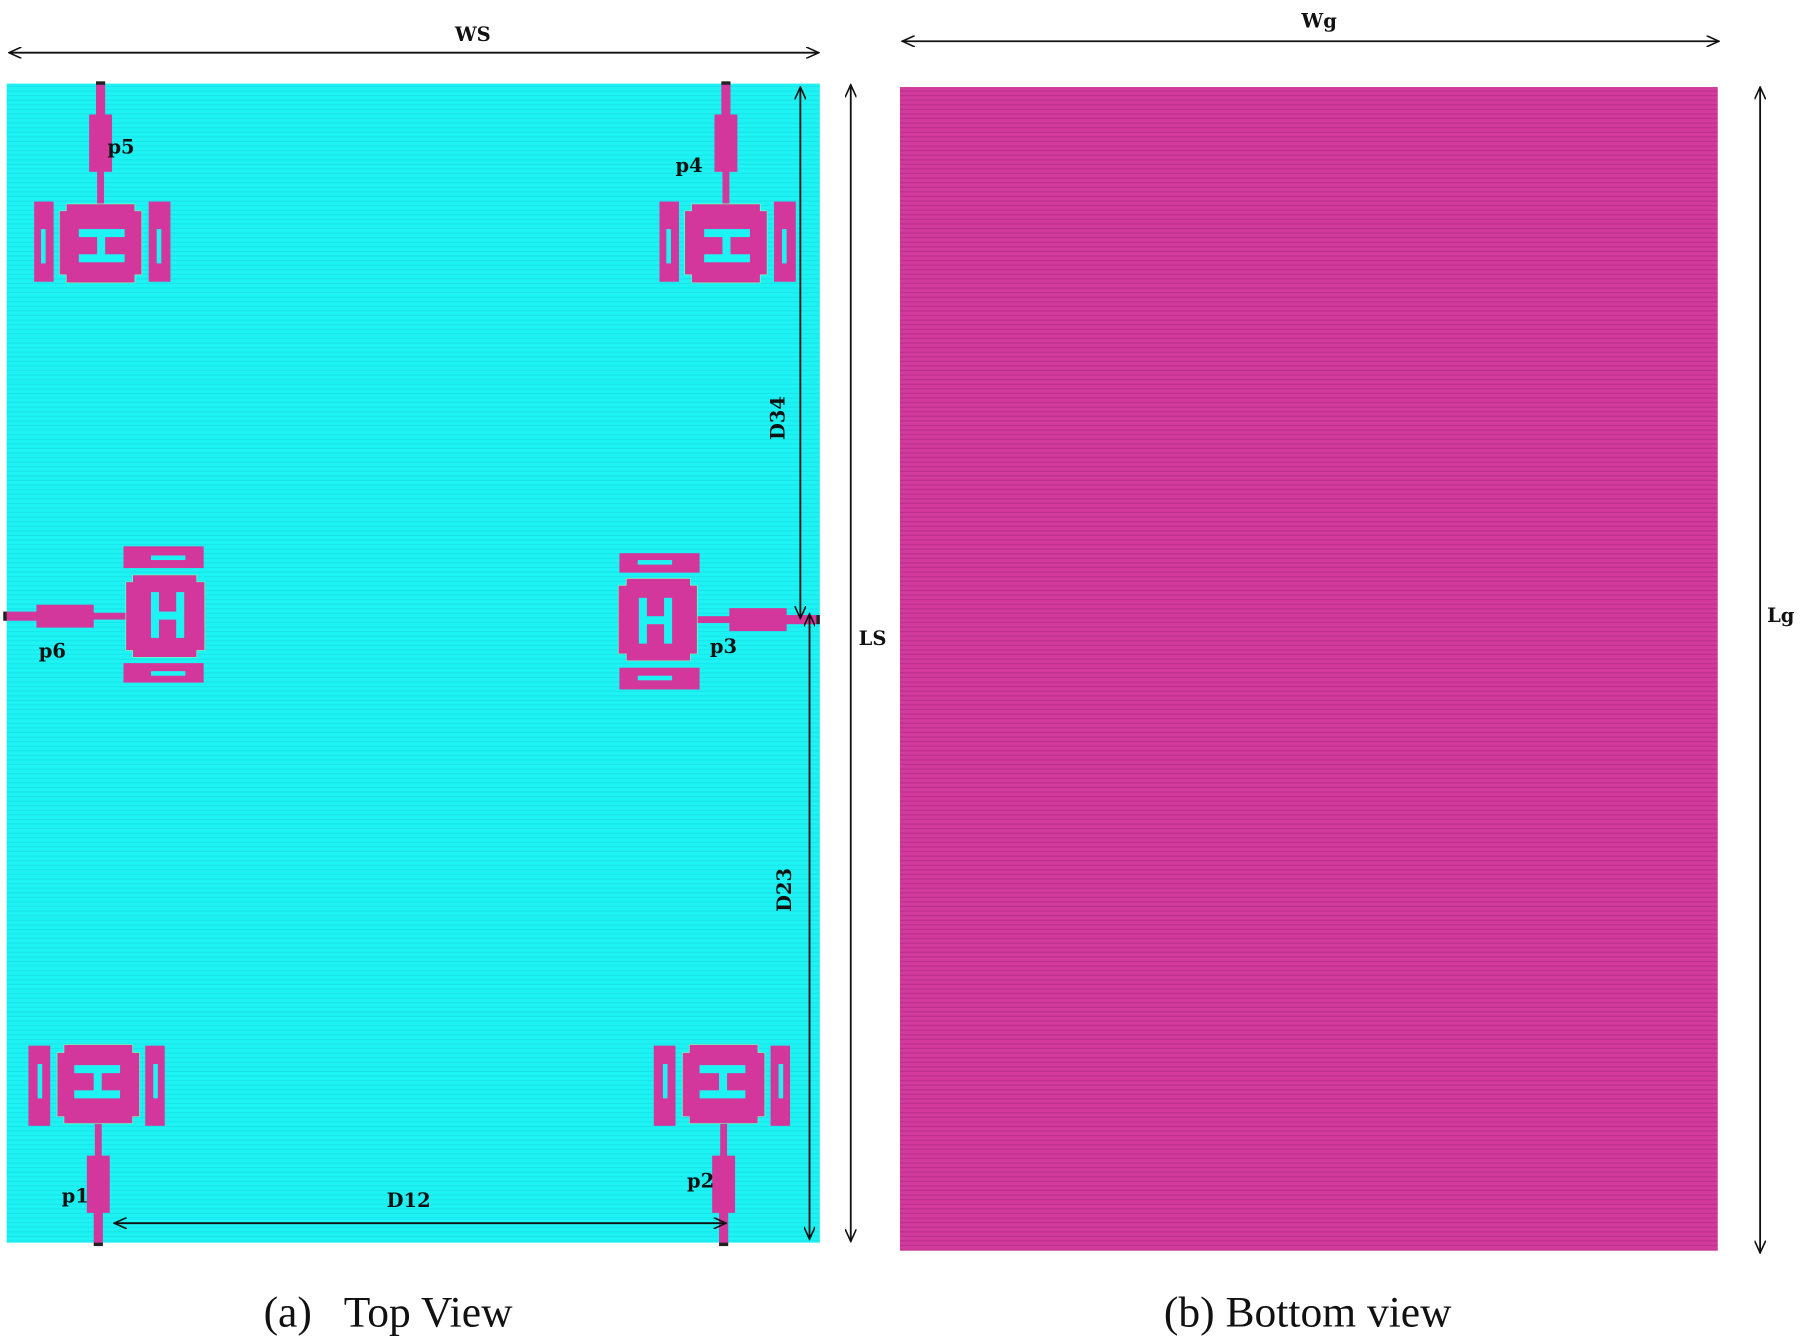 The width and height of the screenshot is (1800, 1340). I want to click on port-label-p2: p2, so click(700, 1181).